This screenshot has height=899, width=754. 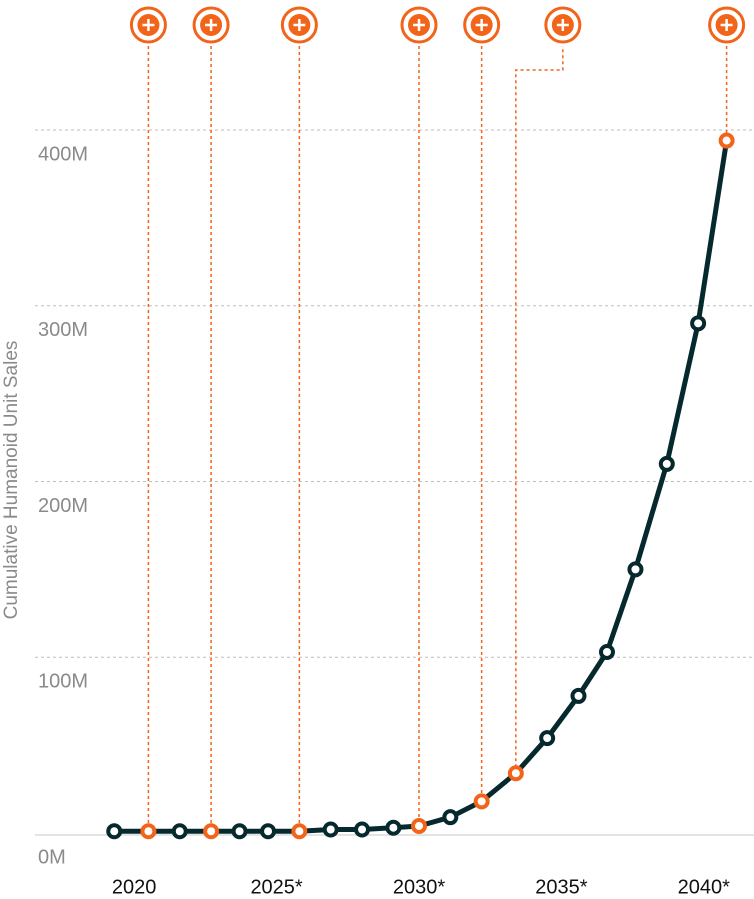 What do you see at coordinates (276, 887) in the screenshot?
I see `x-tick-label: 2025*` at bounding box center [276, 887].